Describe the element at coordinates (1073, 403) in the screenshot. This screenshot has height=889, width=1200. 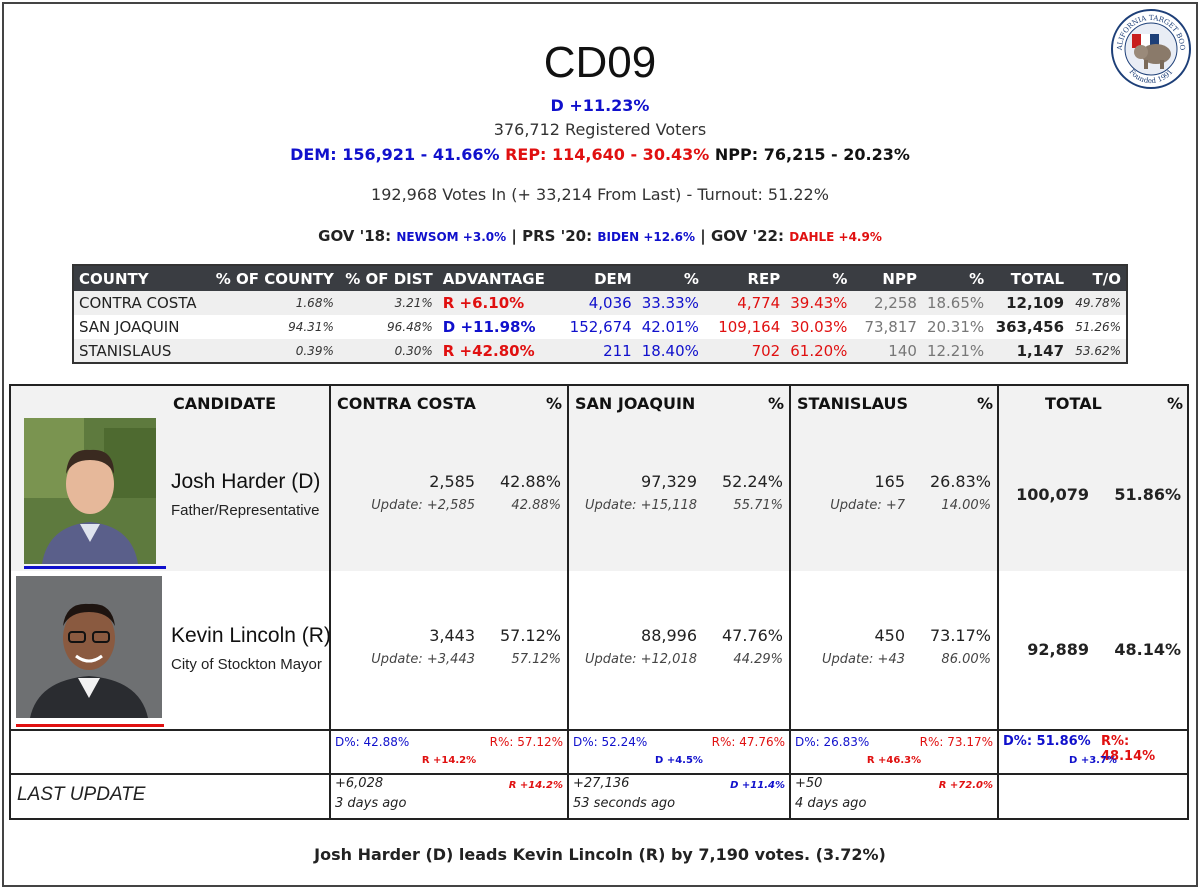
I see `header-total: TOTAL` at that location.